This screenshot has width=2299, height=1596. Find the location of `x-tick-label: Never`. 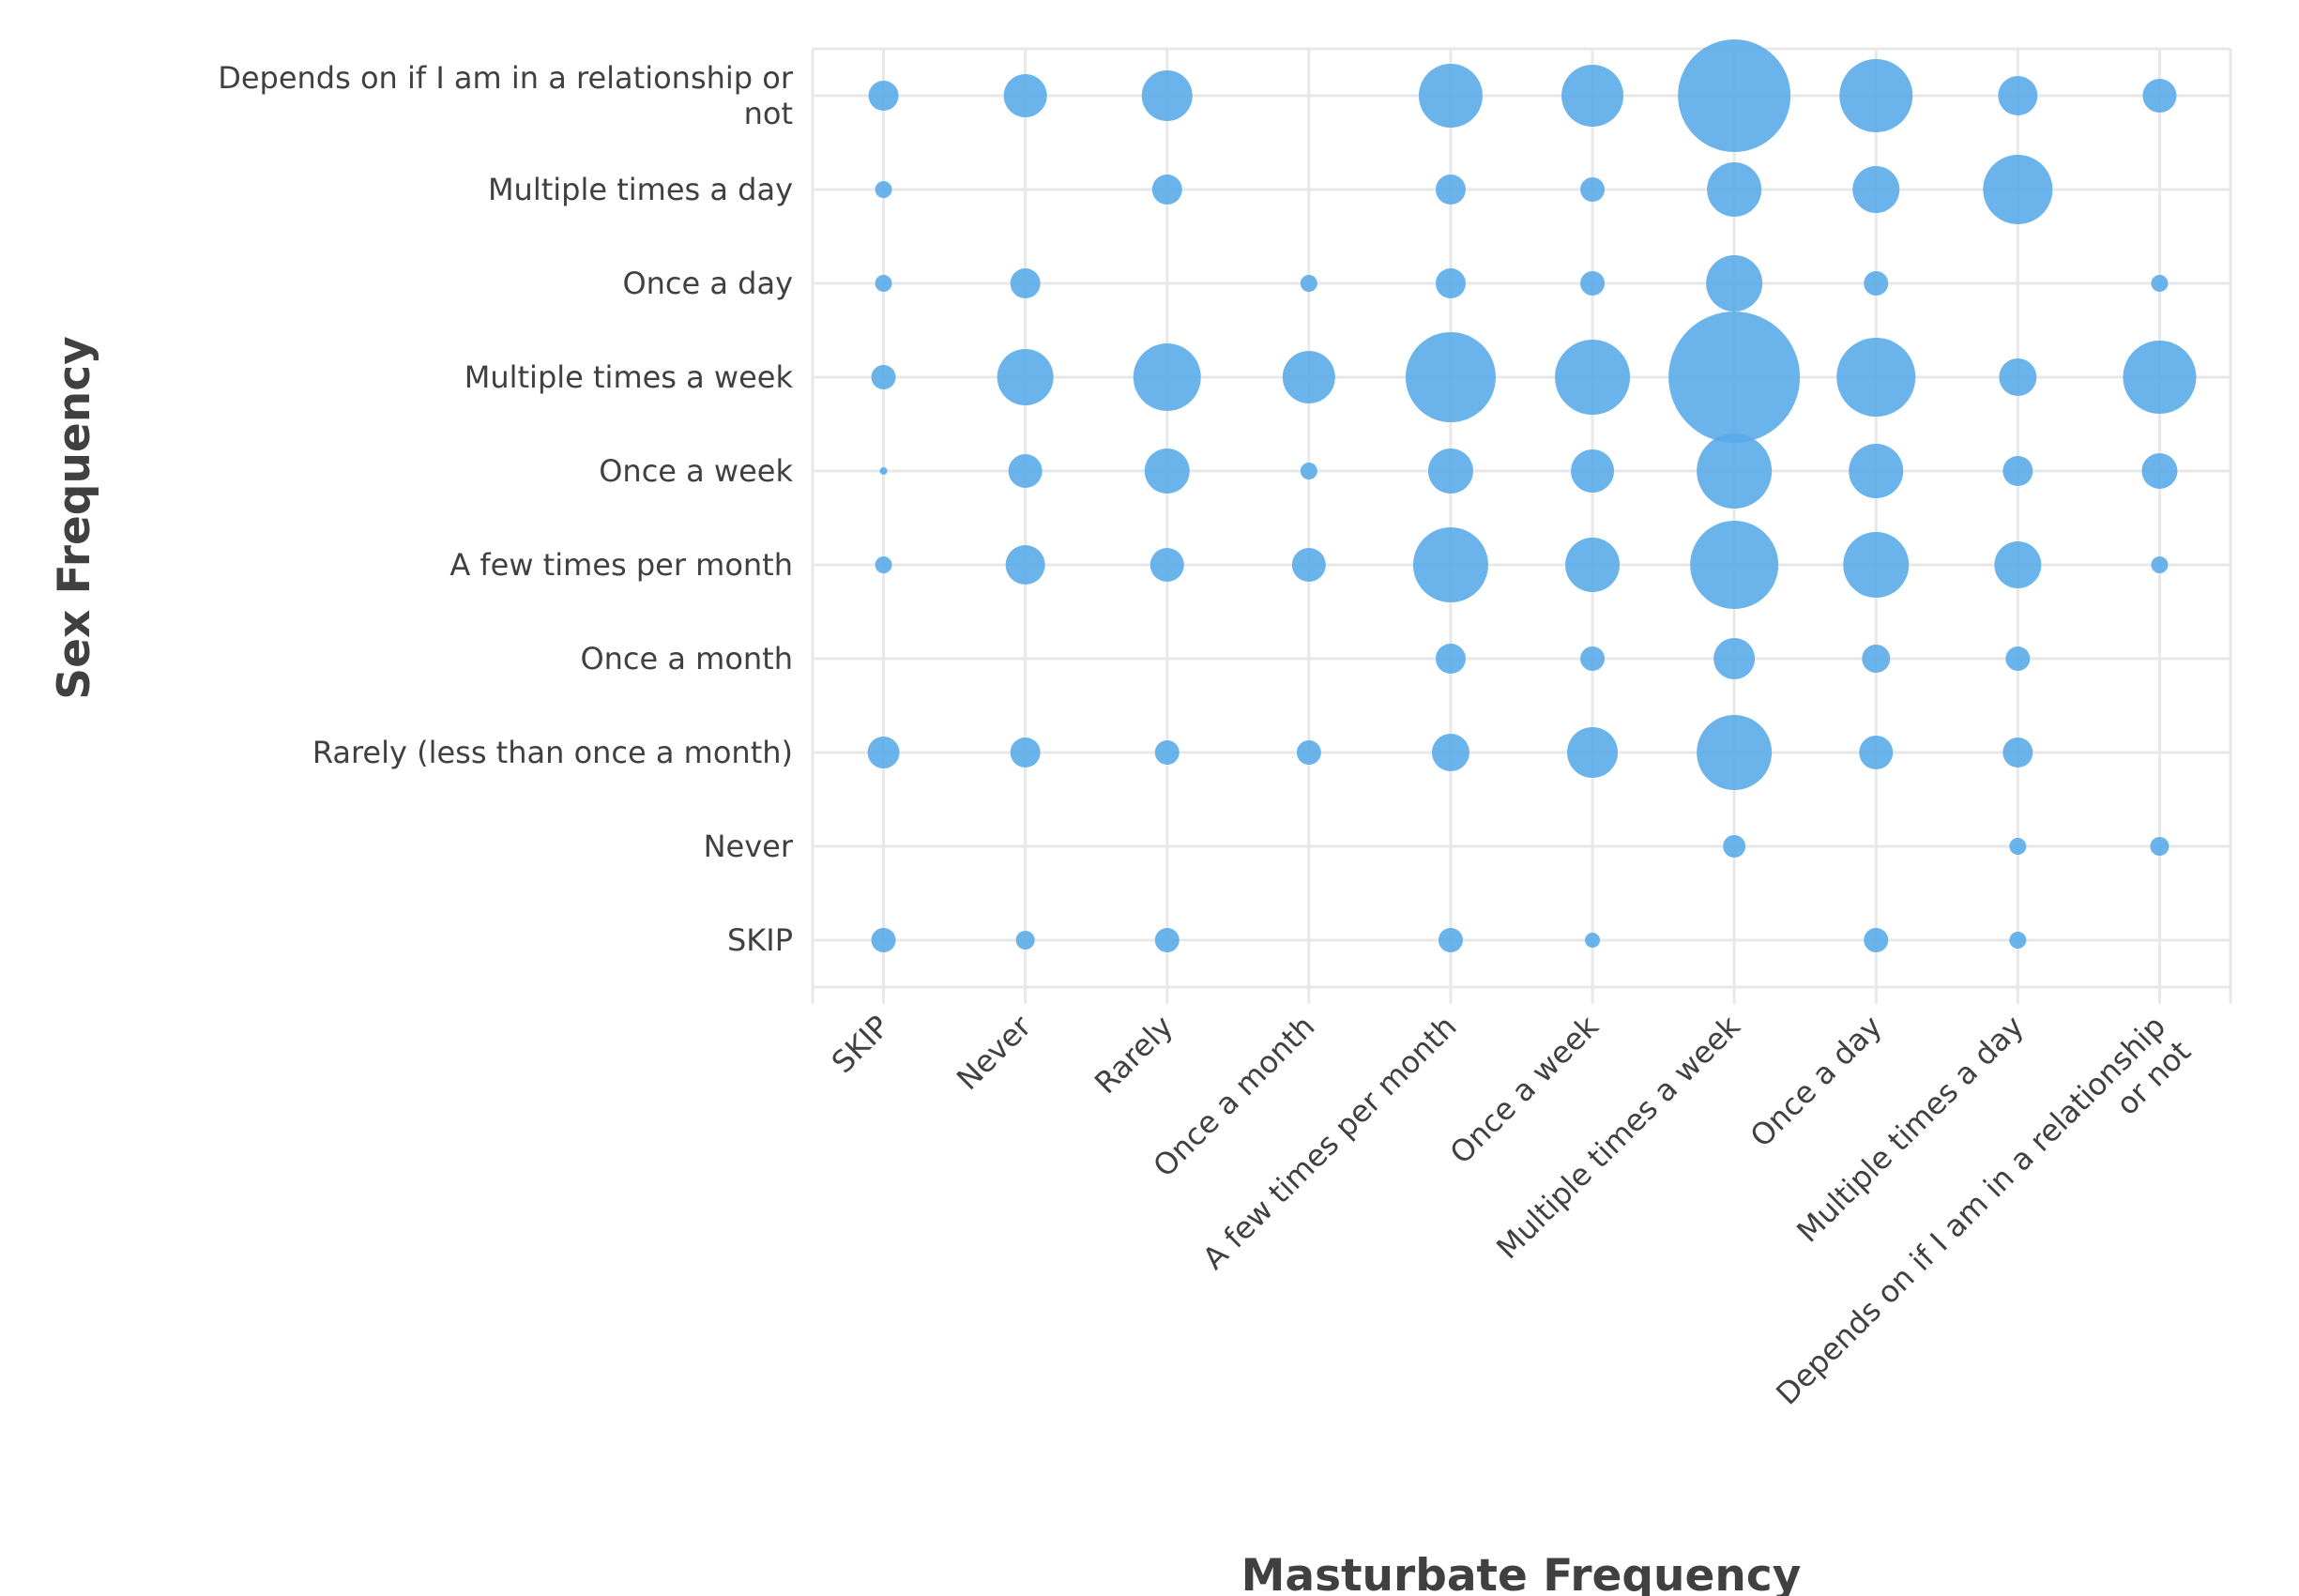

x-tick-label: Never is located at coordinates (994, 1052).